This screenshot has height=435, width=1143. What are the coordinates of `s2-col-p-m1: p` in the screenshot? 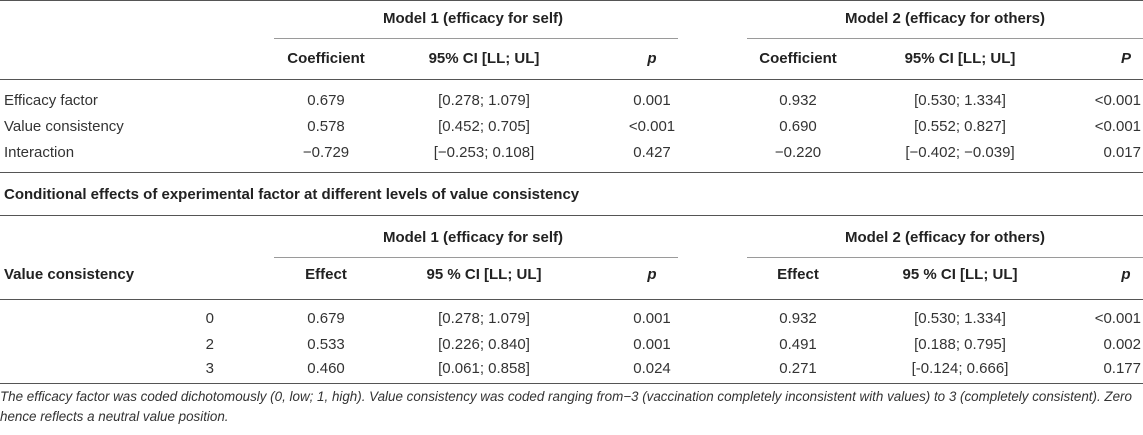 It's located at (652, 274).